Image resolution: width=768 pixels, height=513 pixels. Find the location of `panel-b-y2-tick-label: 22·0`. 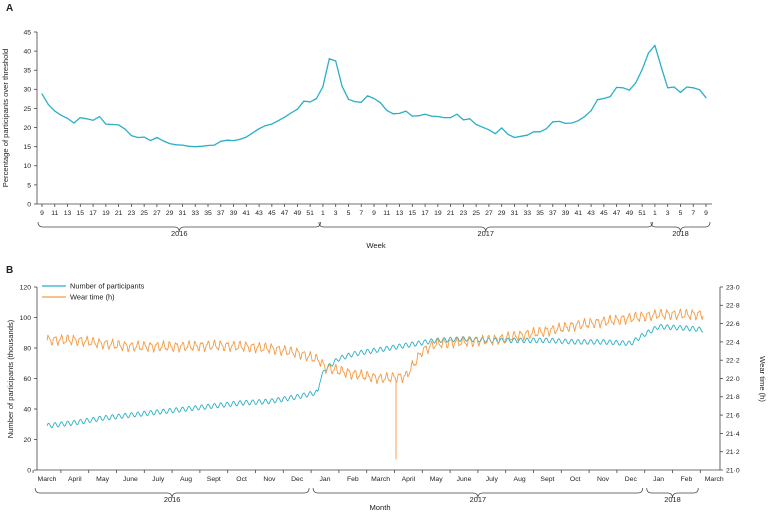

panel-b-y2-tick-label: 22·0 is located at coordinates (733, 379).